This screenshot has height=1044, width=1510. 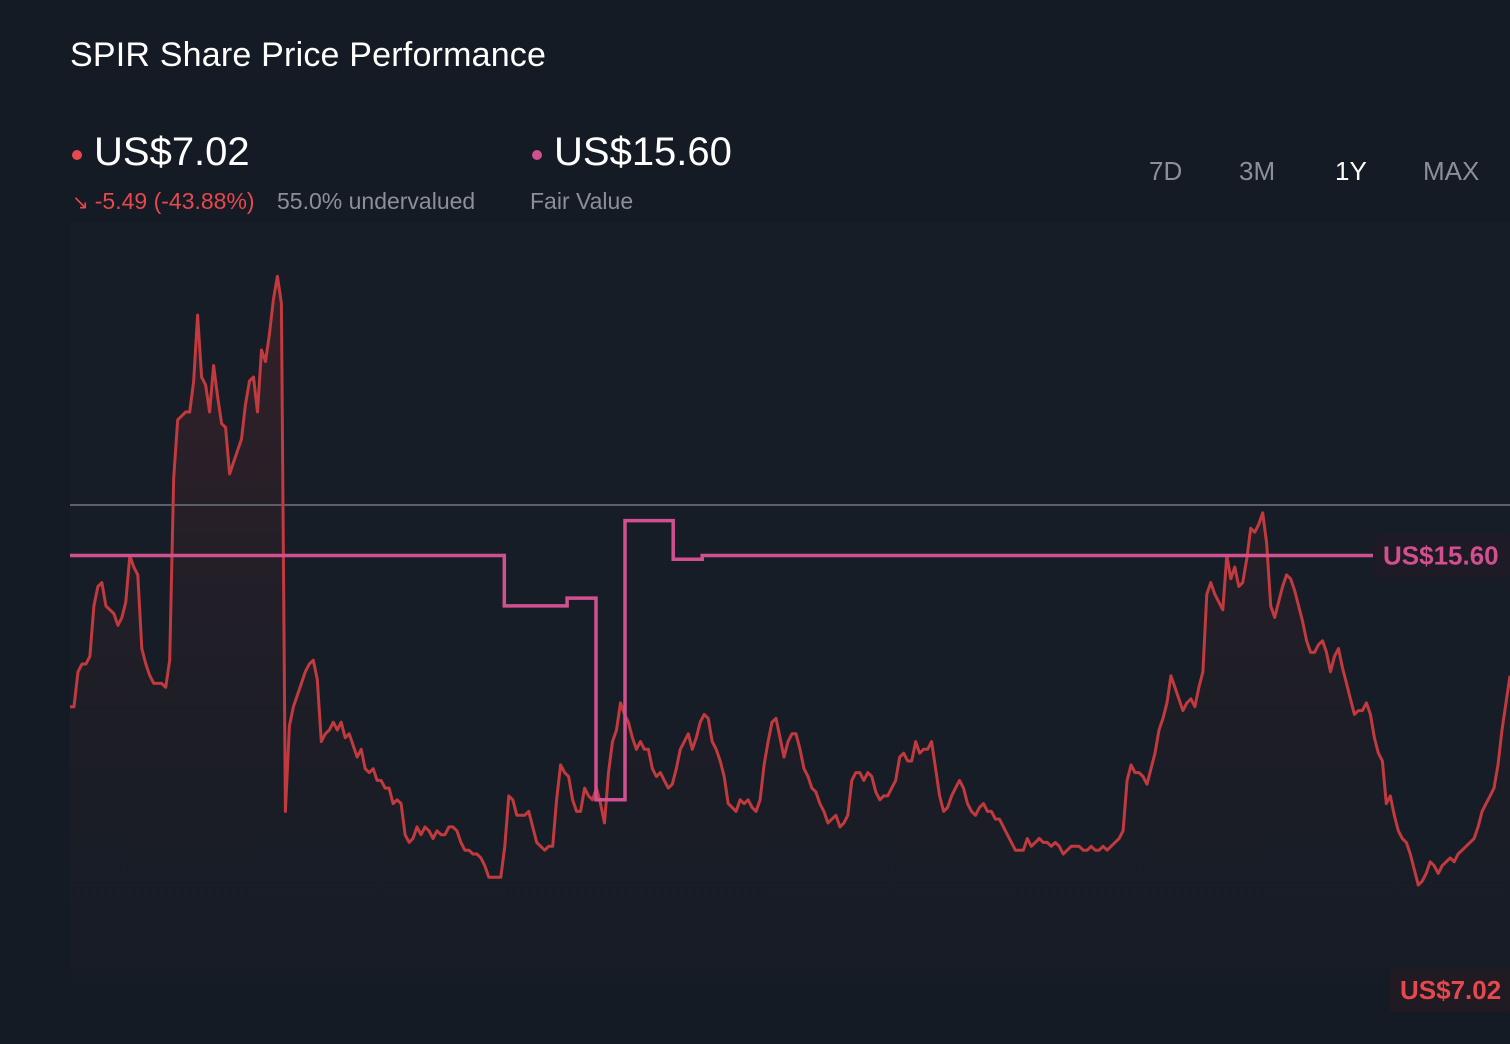 What do you see at coordinates (1451, 171) in the screenshot?
I see `range-tab-max: MAX` at bounding box center [1451, 171].